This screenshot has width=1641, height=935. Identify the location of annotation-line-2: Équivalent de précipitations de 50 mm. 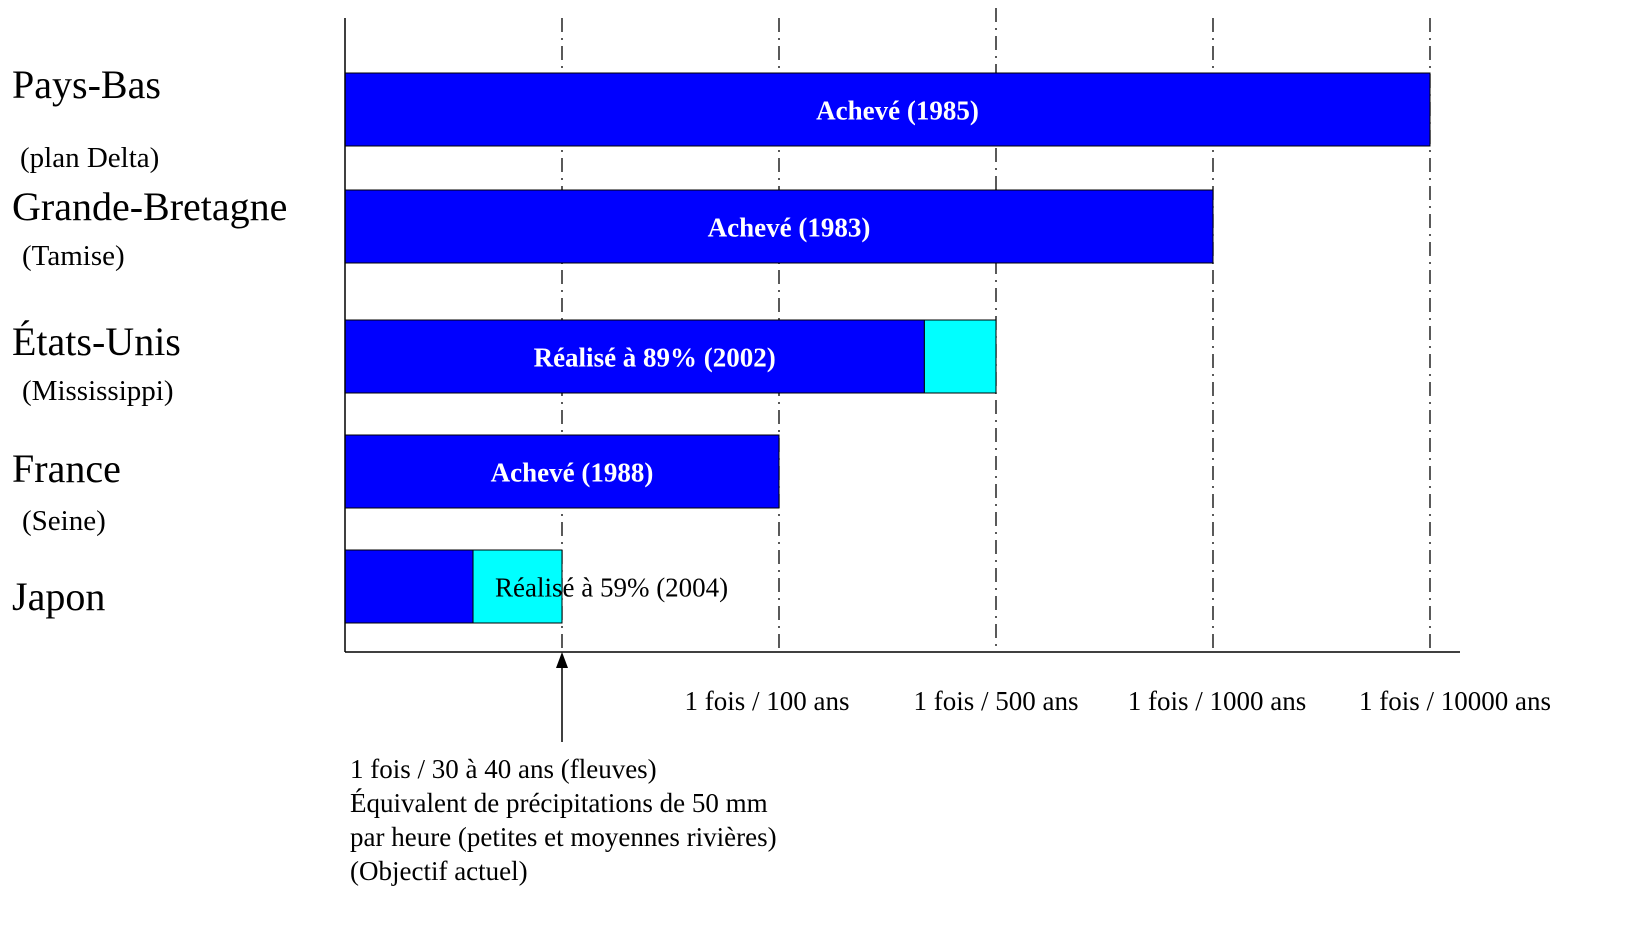
(559, 803).